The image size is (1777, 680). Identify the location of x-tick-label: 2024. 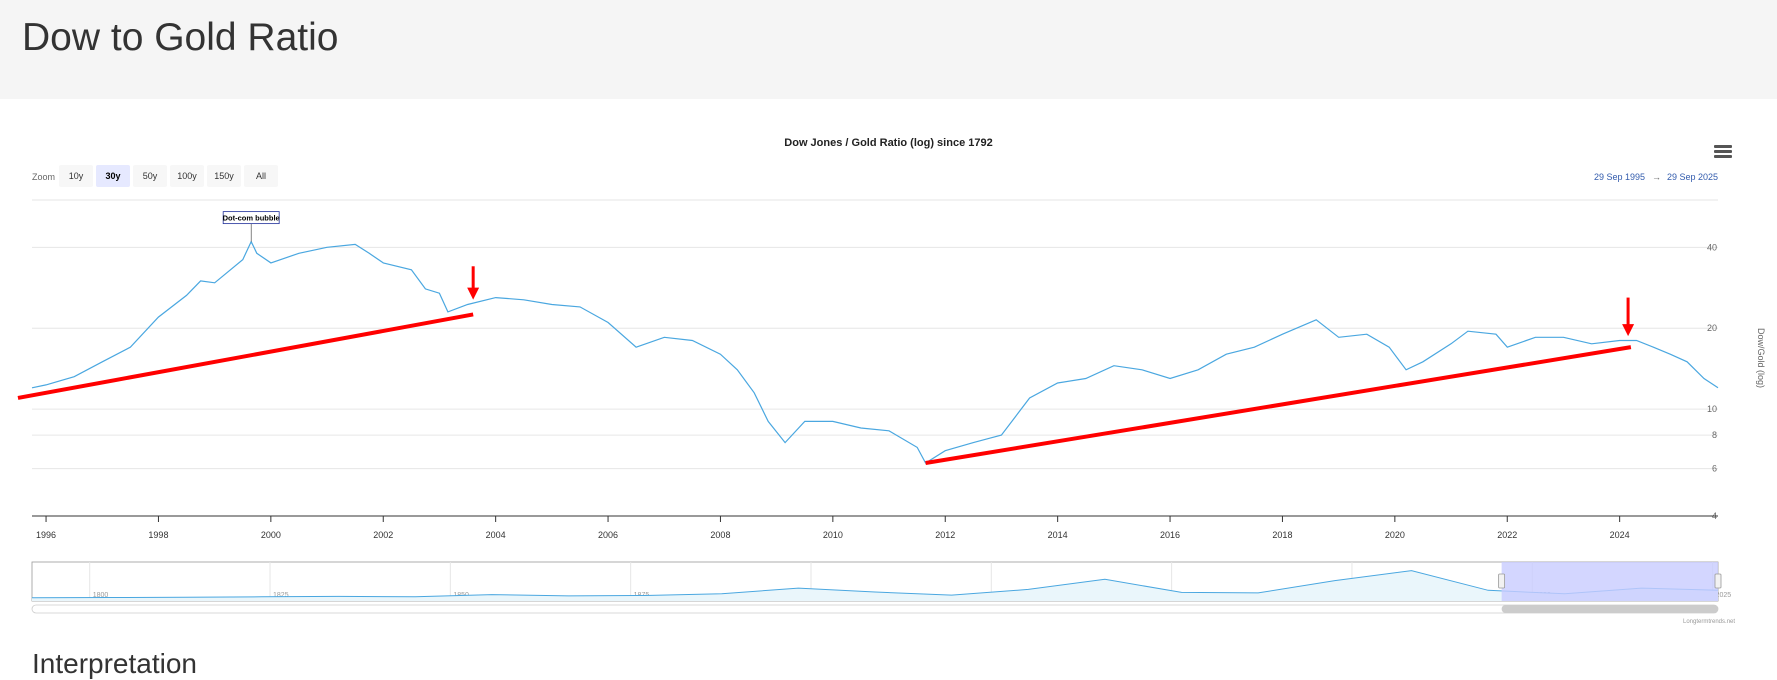
(1620, 535).